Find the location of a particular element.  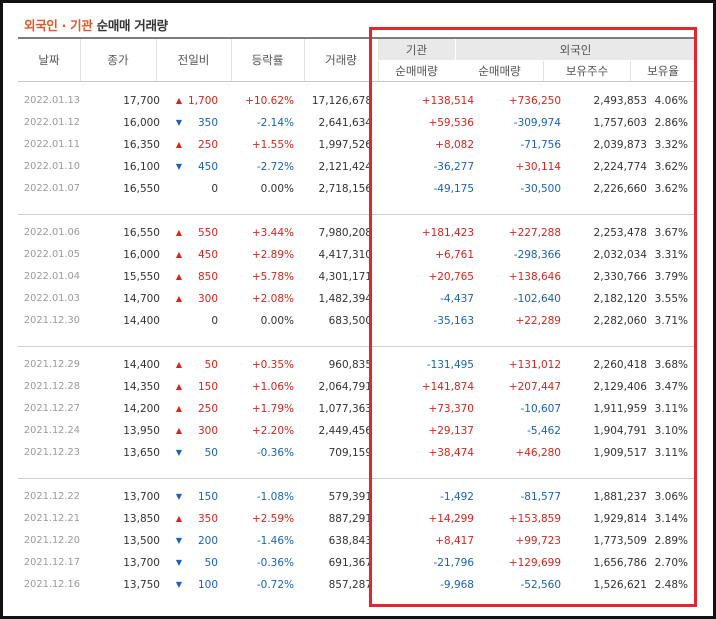

volume-cell: 1,997,526 is located at coordinates (345, 145).